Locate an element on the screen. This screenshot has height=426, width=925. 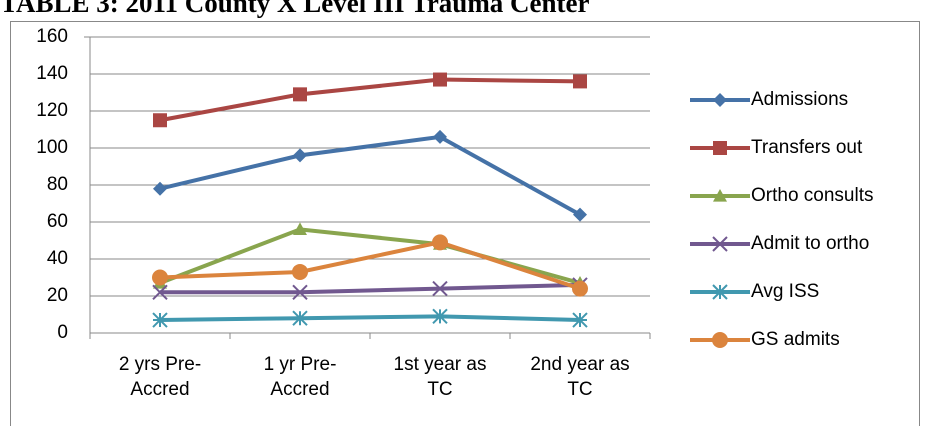
y-tick-label: 60 is located at coordinates (57, 221).